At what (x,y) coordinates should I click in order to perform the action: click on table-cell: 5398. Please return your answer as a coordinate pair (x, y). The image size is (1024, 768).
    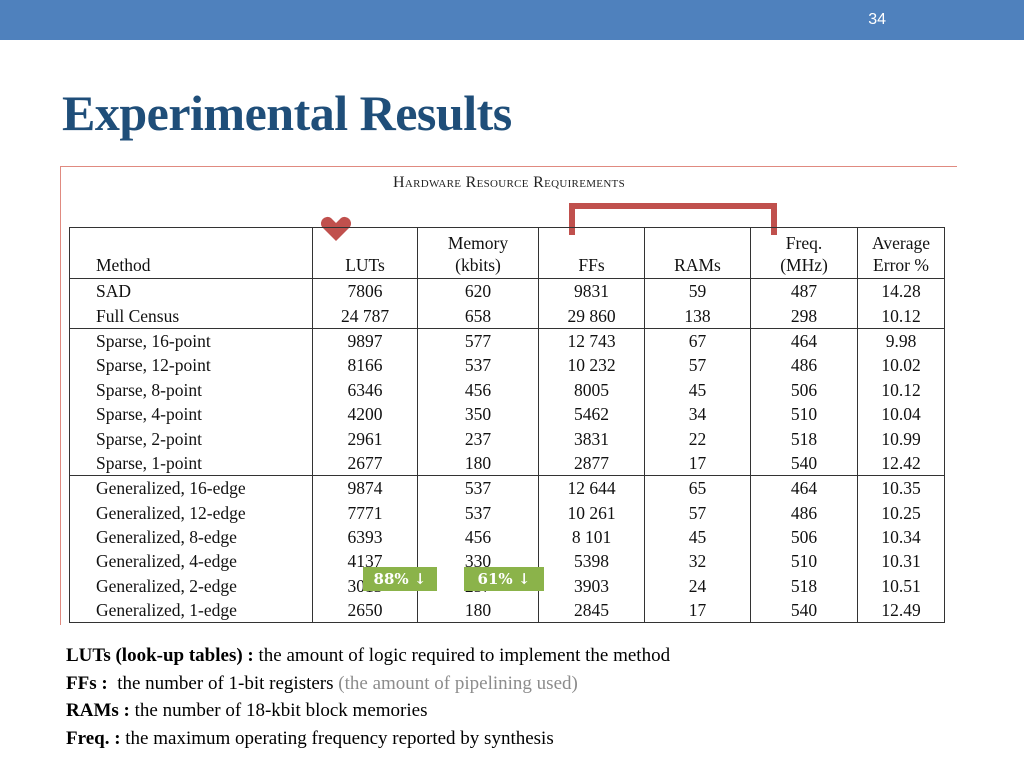
    Looking at the image, I should click on (591, 561).